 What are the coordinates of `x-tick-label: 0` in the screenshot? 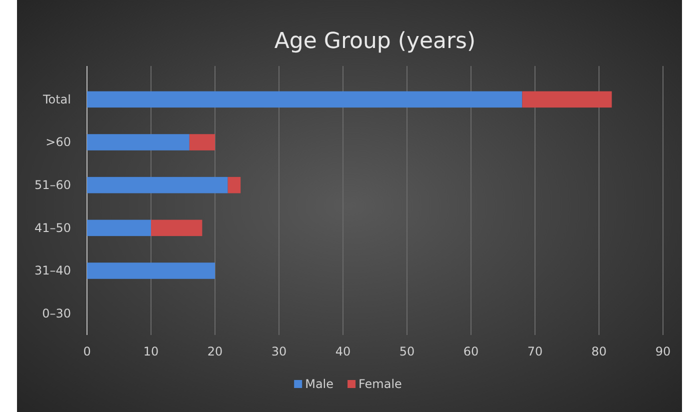 It's located at (87, 351).